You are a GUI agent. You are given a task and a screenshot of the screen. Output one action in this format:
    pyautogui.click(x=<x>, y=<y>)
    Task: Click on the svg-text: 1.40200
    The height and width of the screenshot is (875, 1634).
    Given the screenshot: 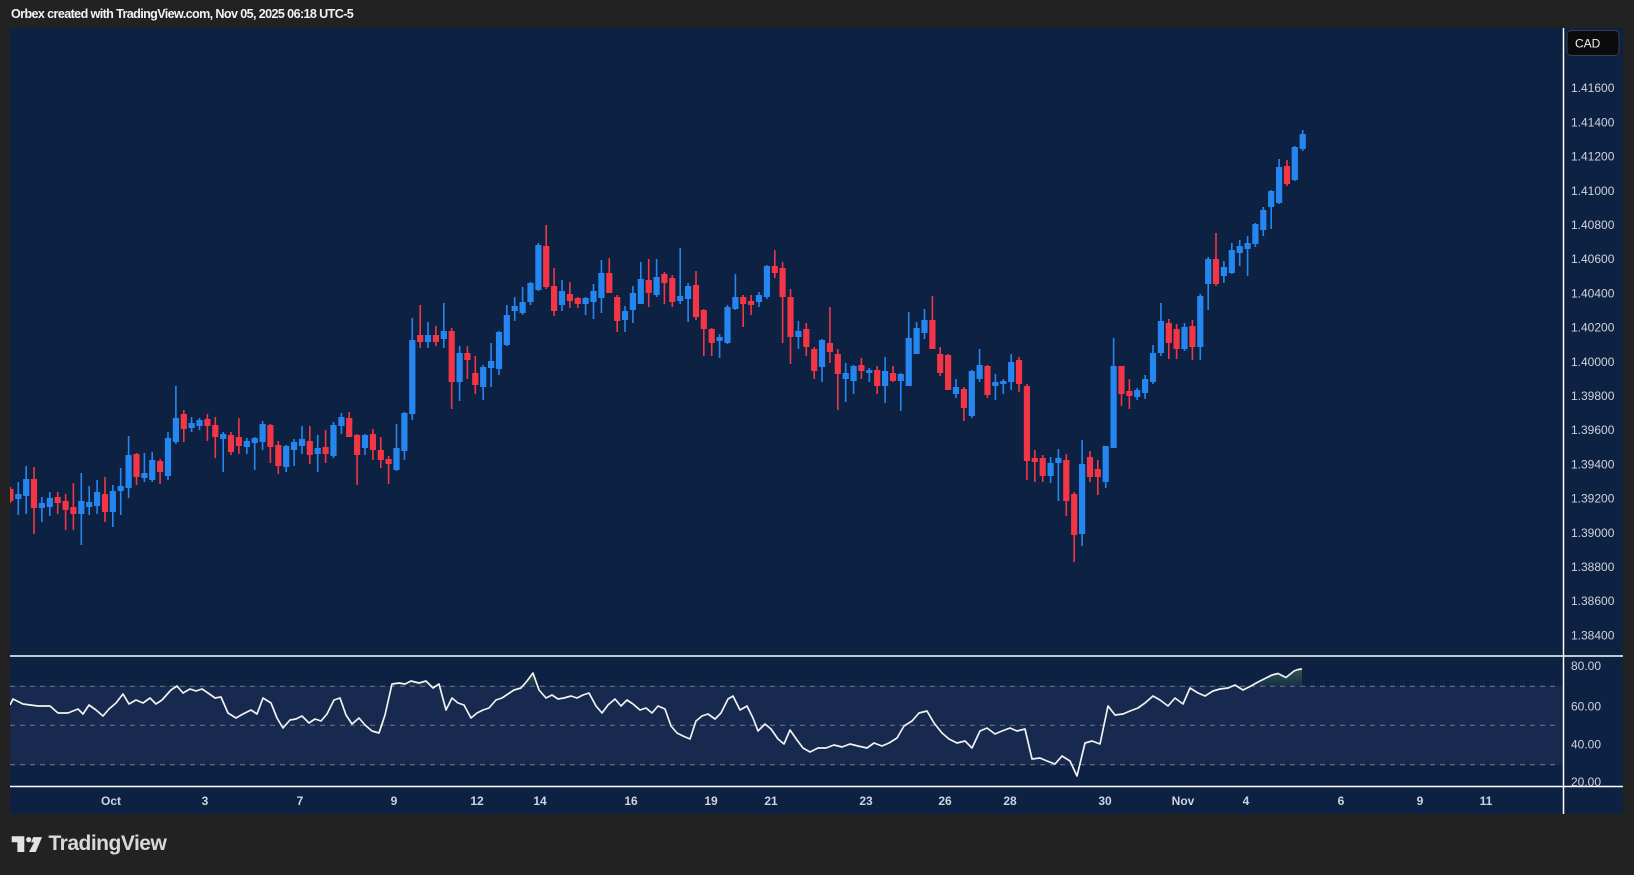 What is the action you would take?
    pyautogui.click(x=1593, y=328)
    